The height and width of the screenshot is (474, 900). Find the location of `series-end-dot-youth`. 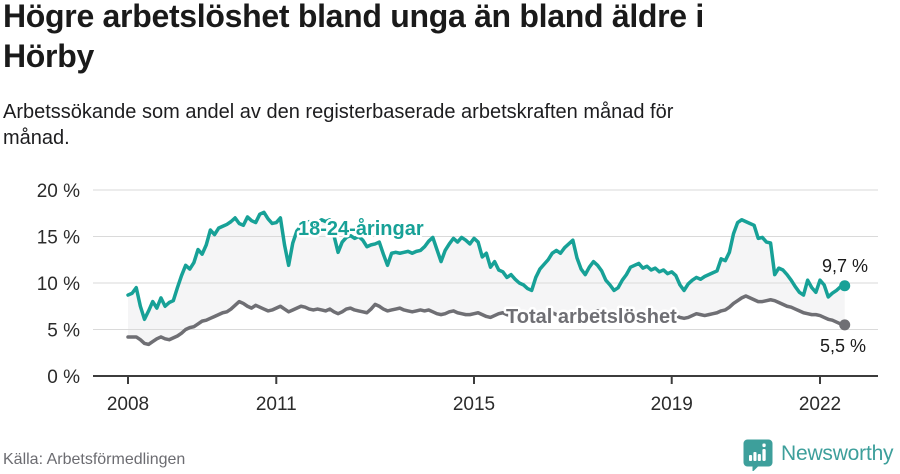

series-end-dot-youth is located at coordinates (845, 286).